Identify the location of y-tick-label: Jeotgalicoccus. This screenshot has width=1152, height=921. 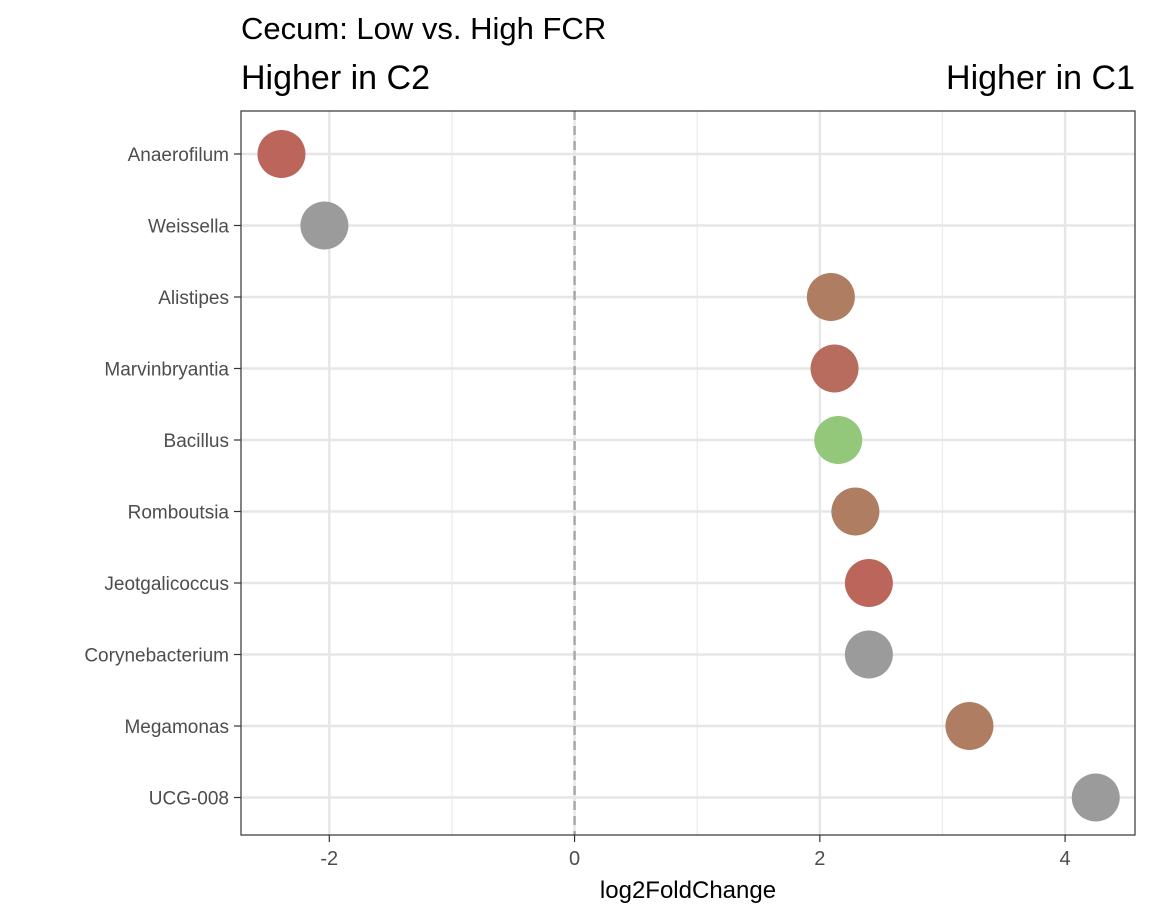
(166, 584).